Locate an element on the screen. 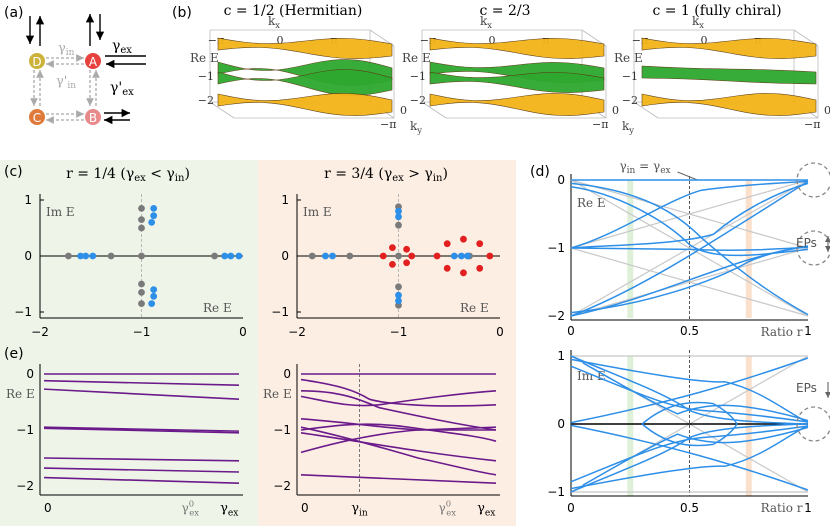 Image resolution: width=830 pixels, height=526 pixels. gamma-ex-prime-label: γ'ex is located at coordinates (122, 89).